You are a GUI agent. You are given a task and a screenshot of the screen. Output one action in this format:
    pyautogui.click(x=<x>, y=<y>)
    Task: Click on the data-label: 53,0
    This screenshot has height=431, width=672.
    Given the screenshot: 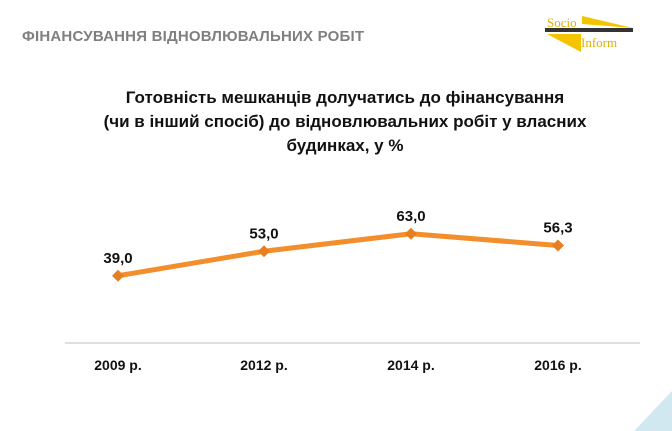 What is the action you would take?
    pyautogui.click(x=263, y=233)
    